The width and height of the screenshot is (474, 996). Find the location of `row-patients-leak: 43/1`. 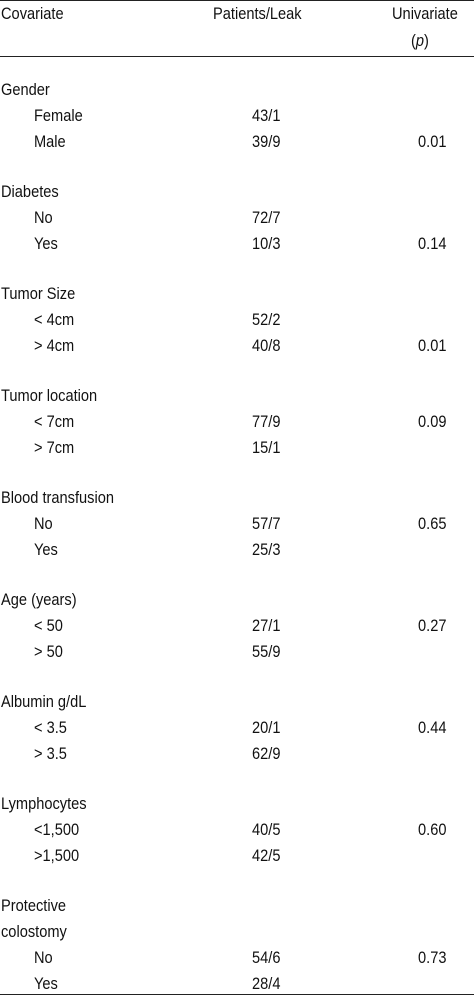

row-patients-leak: 43/1 is located at coordinates (266, 115).